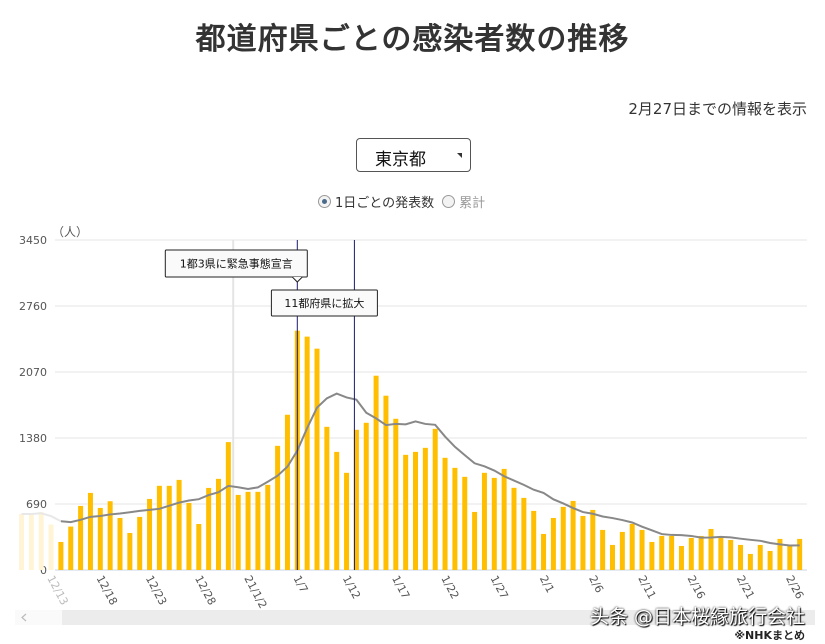 This screenshot has height=644, width=825. What do you see at coordinates (33, 240) in the screenshot?
I see `y-tick-label: 3450` at bounding box center [33, 240].